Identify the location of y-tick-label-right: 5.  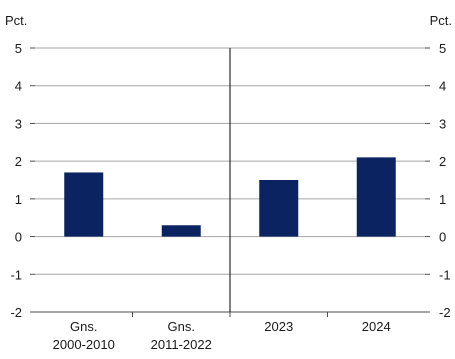
(442, 48).